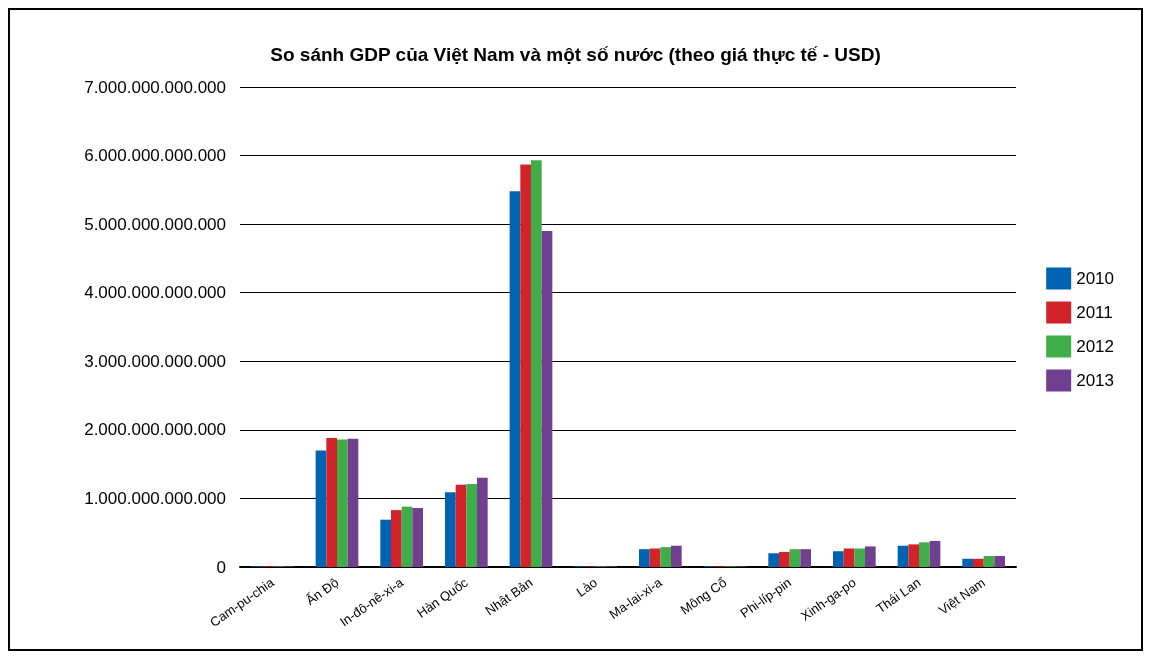 The height and width of the screenshot is (659, 1151). What do you see at coordinates (1094, 312) in the screenshot?
I see `legend-label: 2011` at bounding box center [1094, 312].